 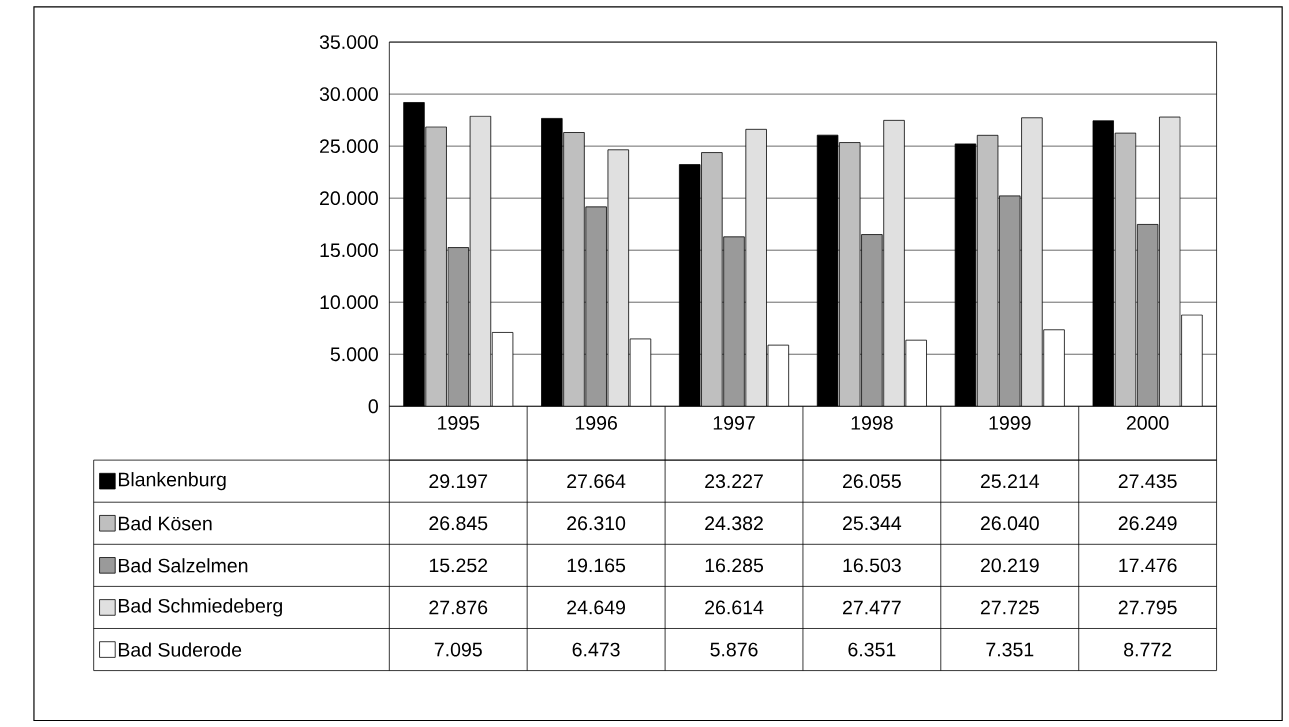 What do you see at coordinates (596, 481) in the screenshot?
I see `data-label: 27.664` at bounding box center [596, 481].